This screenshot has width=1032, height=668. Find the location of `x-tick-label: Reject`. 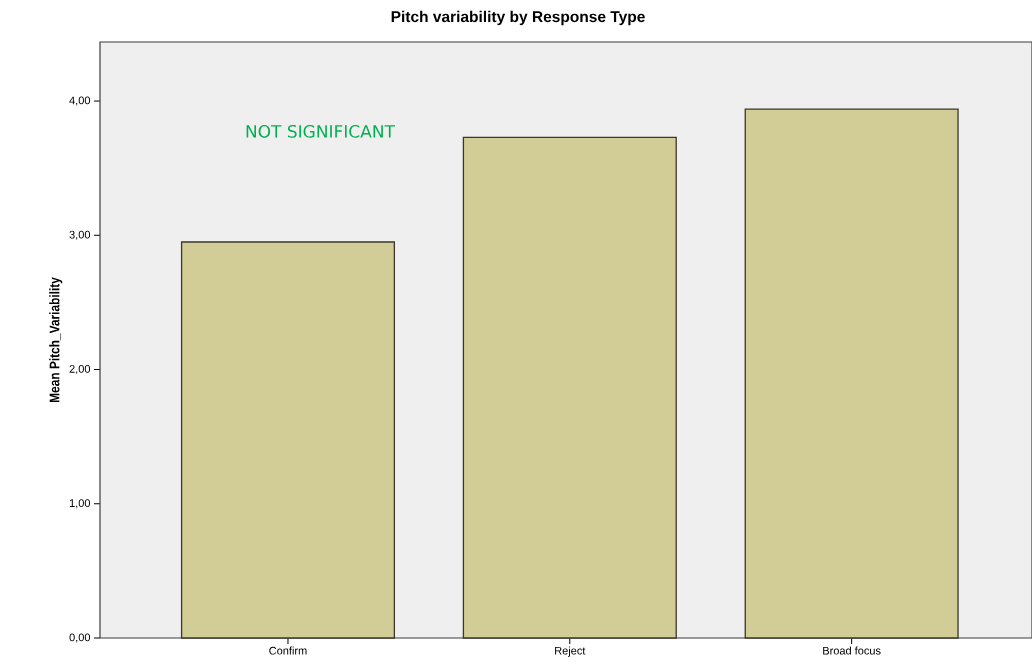

x-tick-label: Reject is located at coordinates (570, 651).